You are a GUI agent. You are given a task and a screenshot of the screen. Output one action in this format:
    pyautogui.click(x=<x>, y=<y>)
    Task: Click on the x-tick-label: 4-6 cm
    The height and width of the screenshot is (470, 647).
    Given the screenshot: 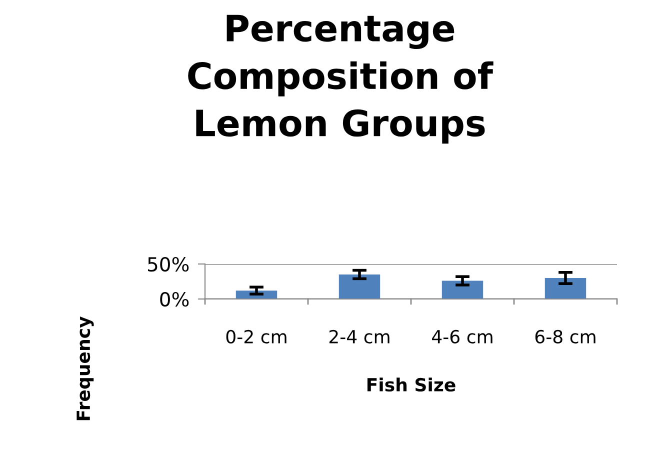 What is the action you would take?
    pyautogui.click(x=462, y=337)
    